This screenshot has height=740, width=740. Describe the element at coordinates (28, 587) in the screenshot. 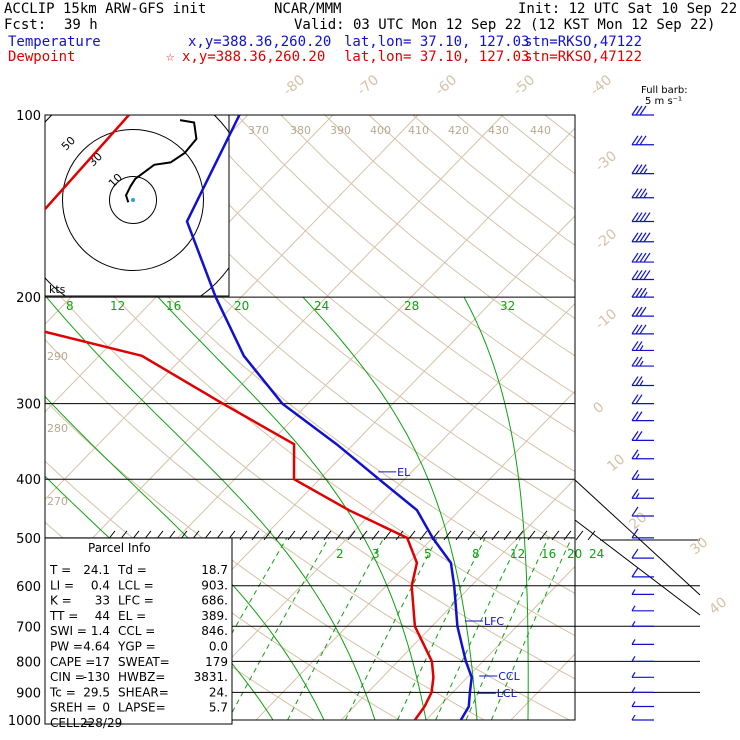

I see `pressure-tick-label: 600` at that location.